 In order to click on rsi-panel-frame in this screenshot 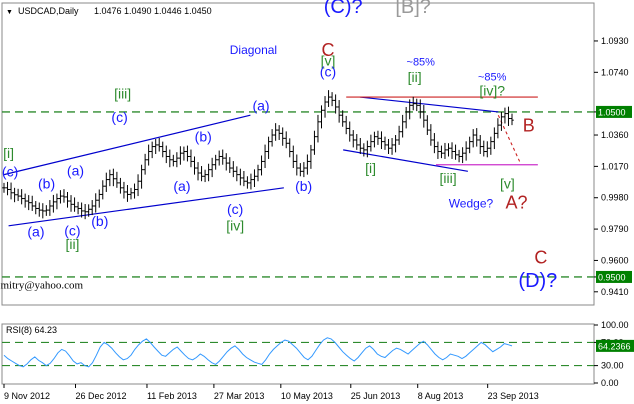, I will do `click(298, 354)`.